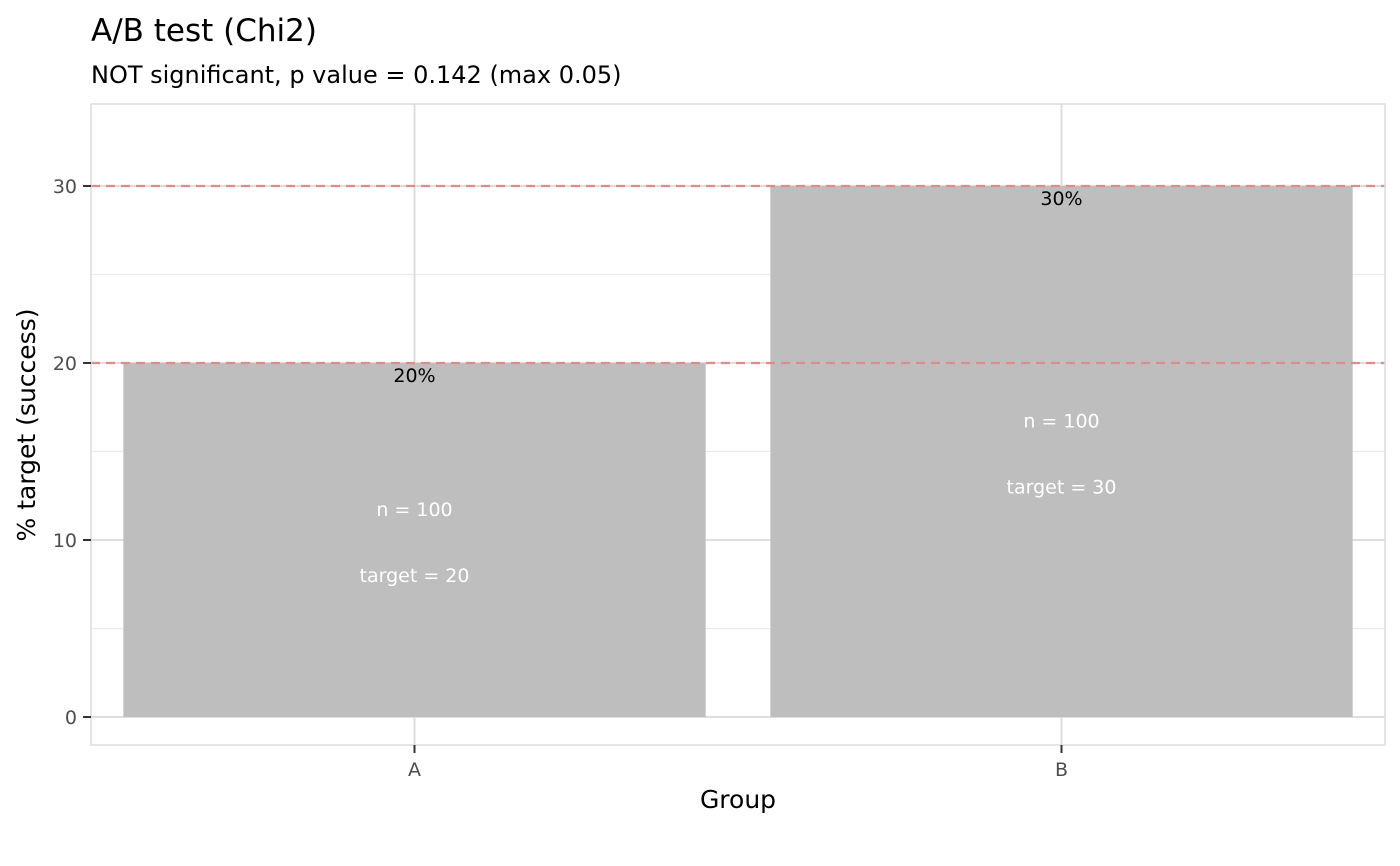 This screenshot has width=1400, height=866. What do you see at coordinates (1061, 199) in the screenshot?
I see `value-label: 30%` at bounding box center [1061, 199].